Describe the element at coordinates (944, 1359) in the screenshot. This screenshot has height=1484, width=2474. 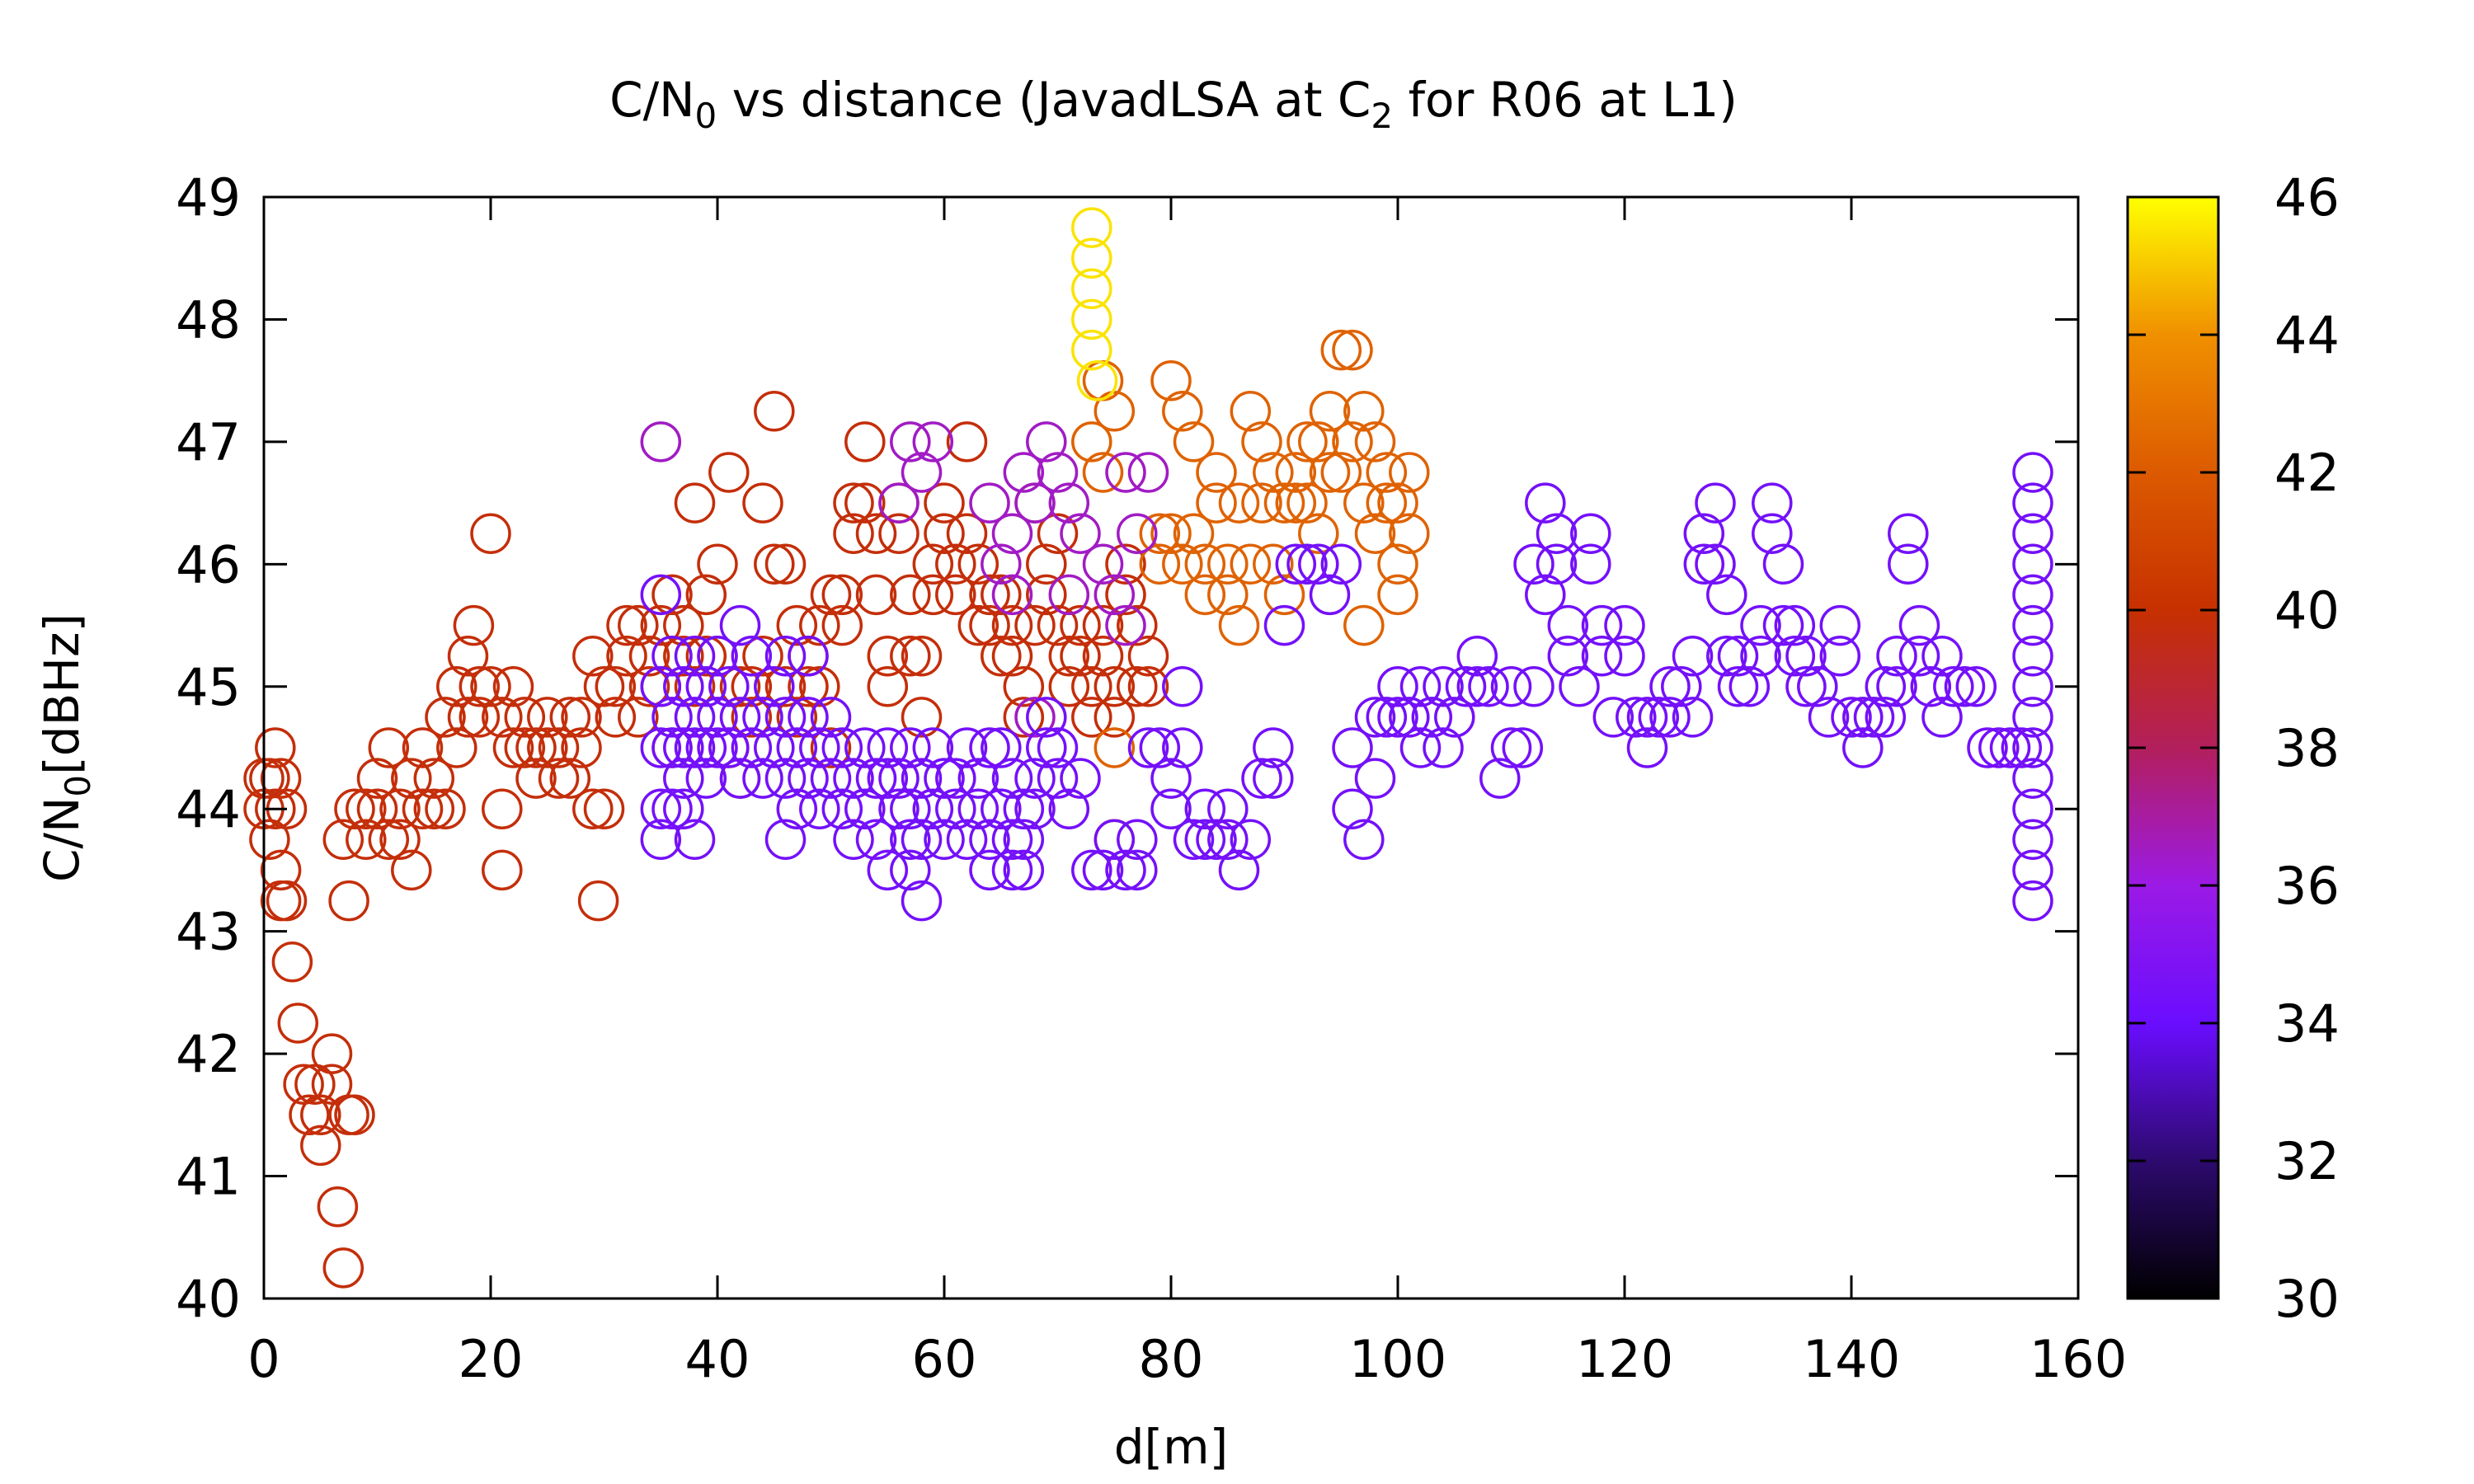
I see `x-tick-label: 60` at that location.